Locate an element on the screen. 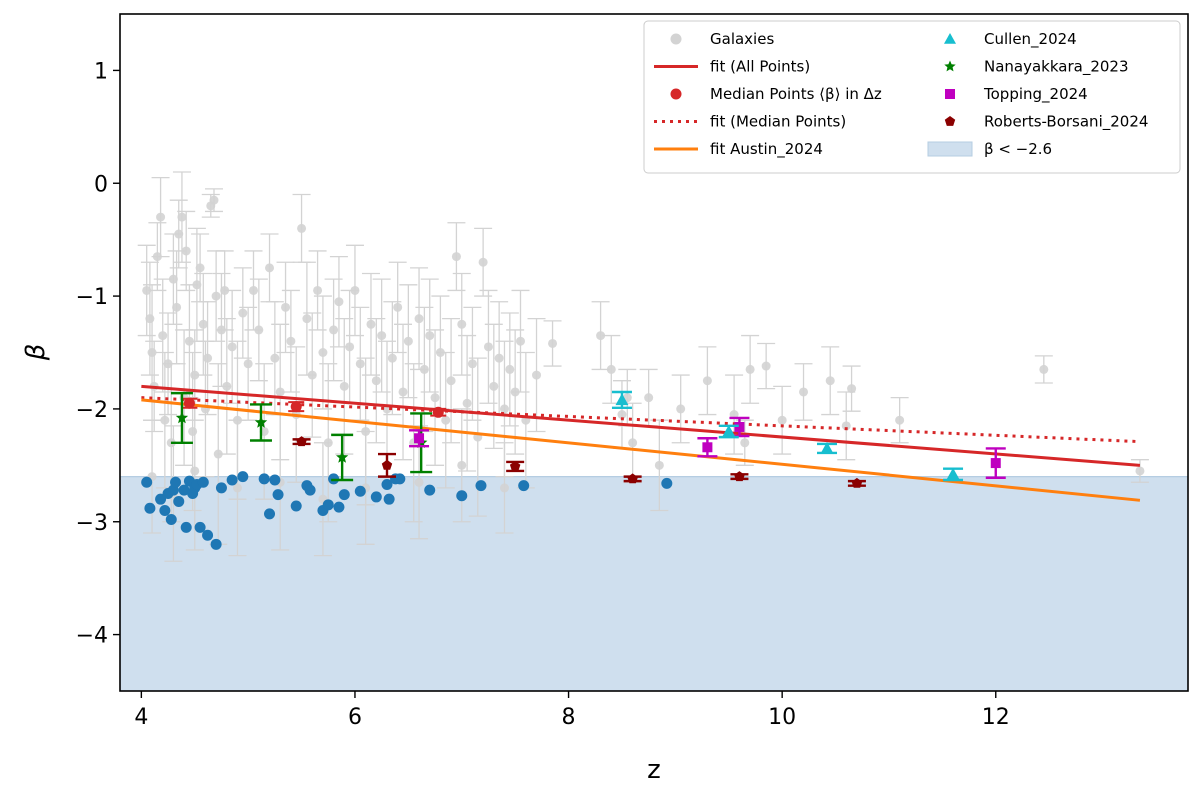 This screenshot has height=789, width=1200. legend-label: Galaxies is located at coordinates (742, 39).